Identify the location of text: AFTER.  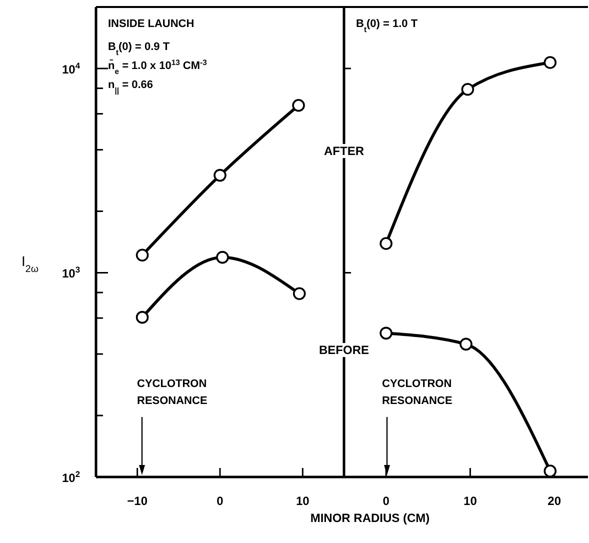
(344, 151).